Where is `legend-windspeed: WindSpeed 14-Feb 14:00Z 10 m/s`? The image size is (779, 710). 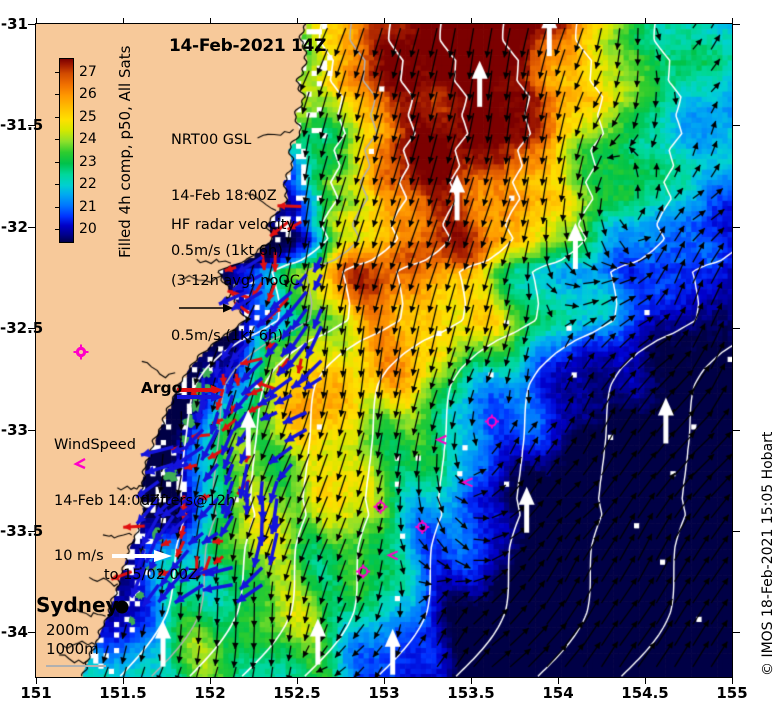 legend-windspeed: WindSpeed 14-Feb 14:00Z 10 m/s is located at coordinates (113, 501).